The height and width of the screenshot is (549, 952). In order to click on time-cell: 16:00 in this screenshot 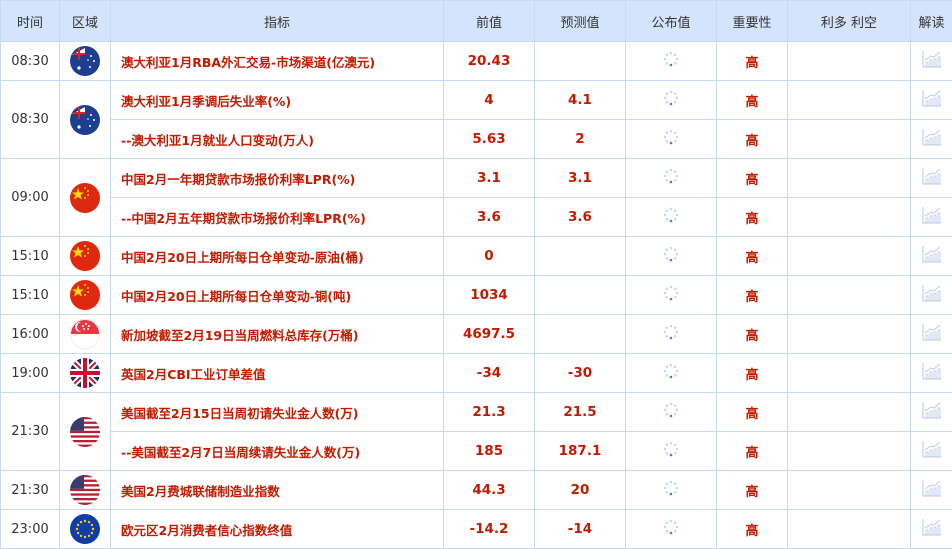, I will do `click(30, 334)`.